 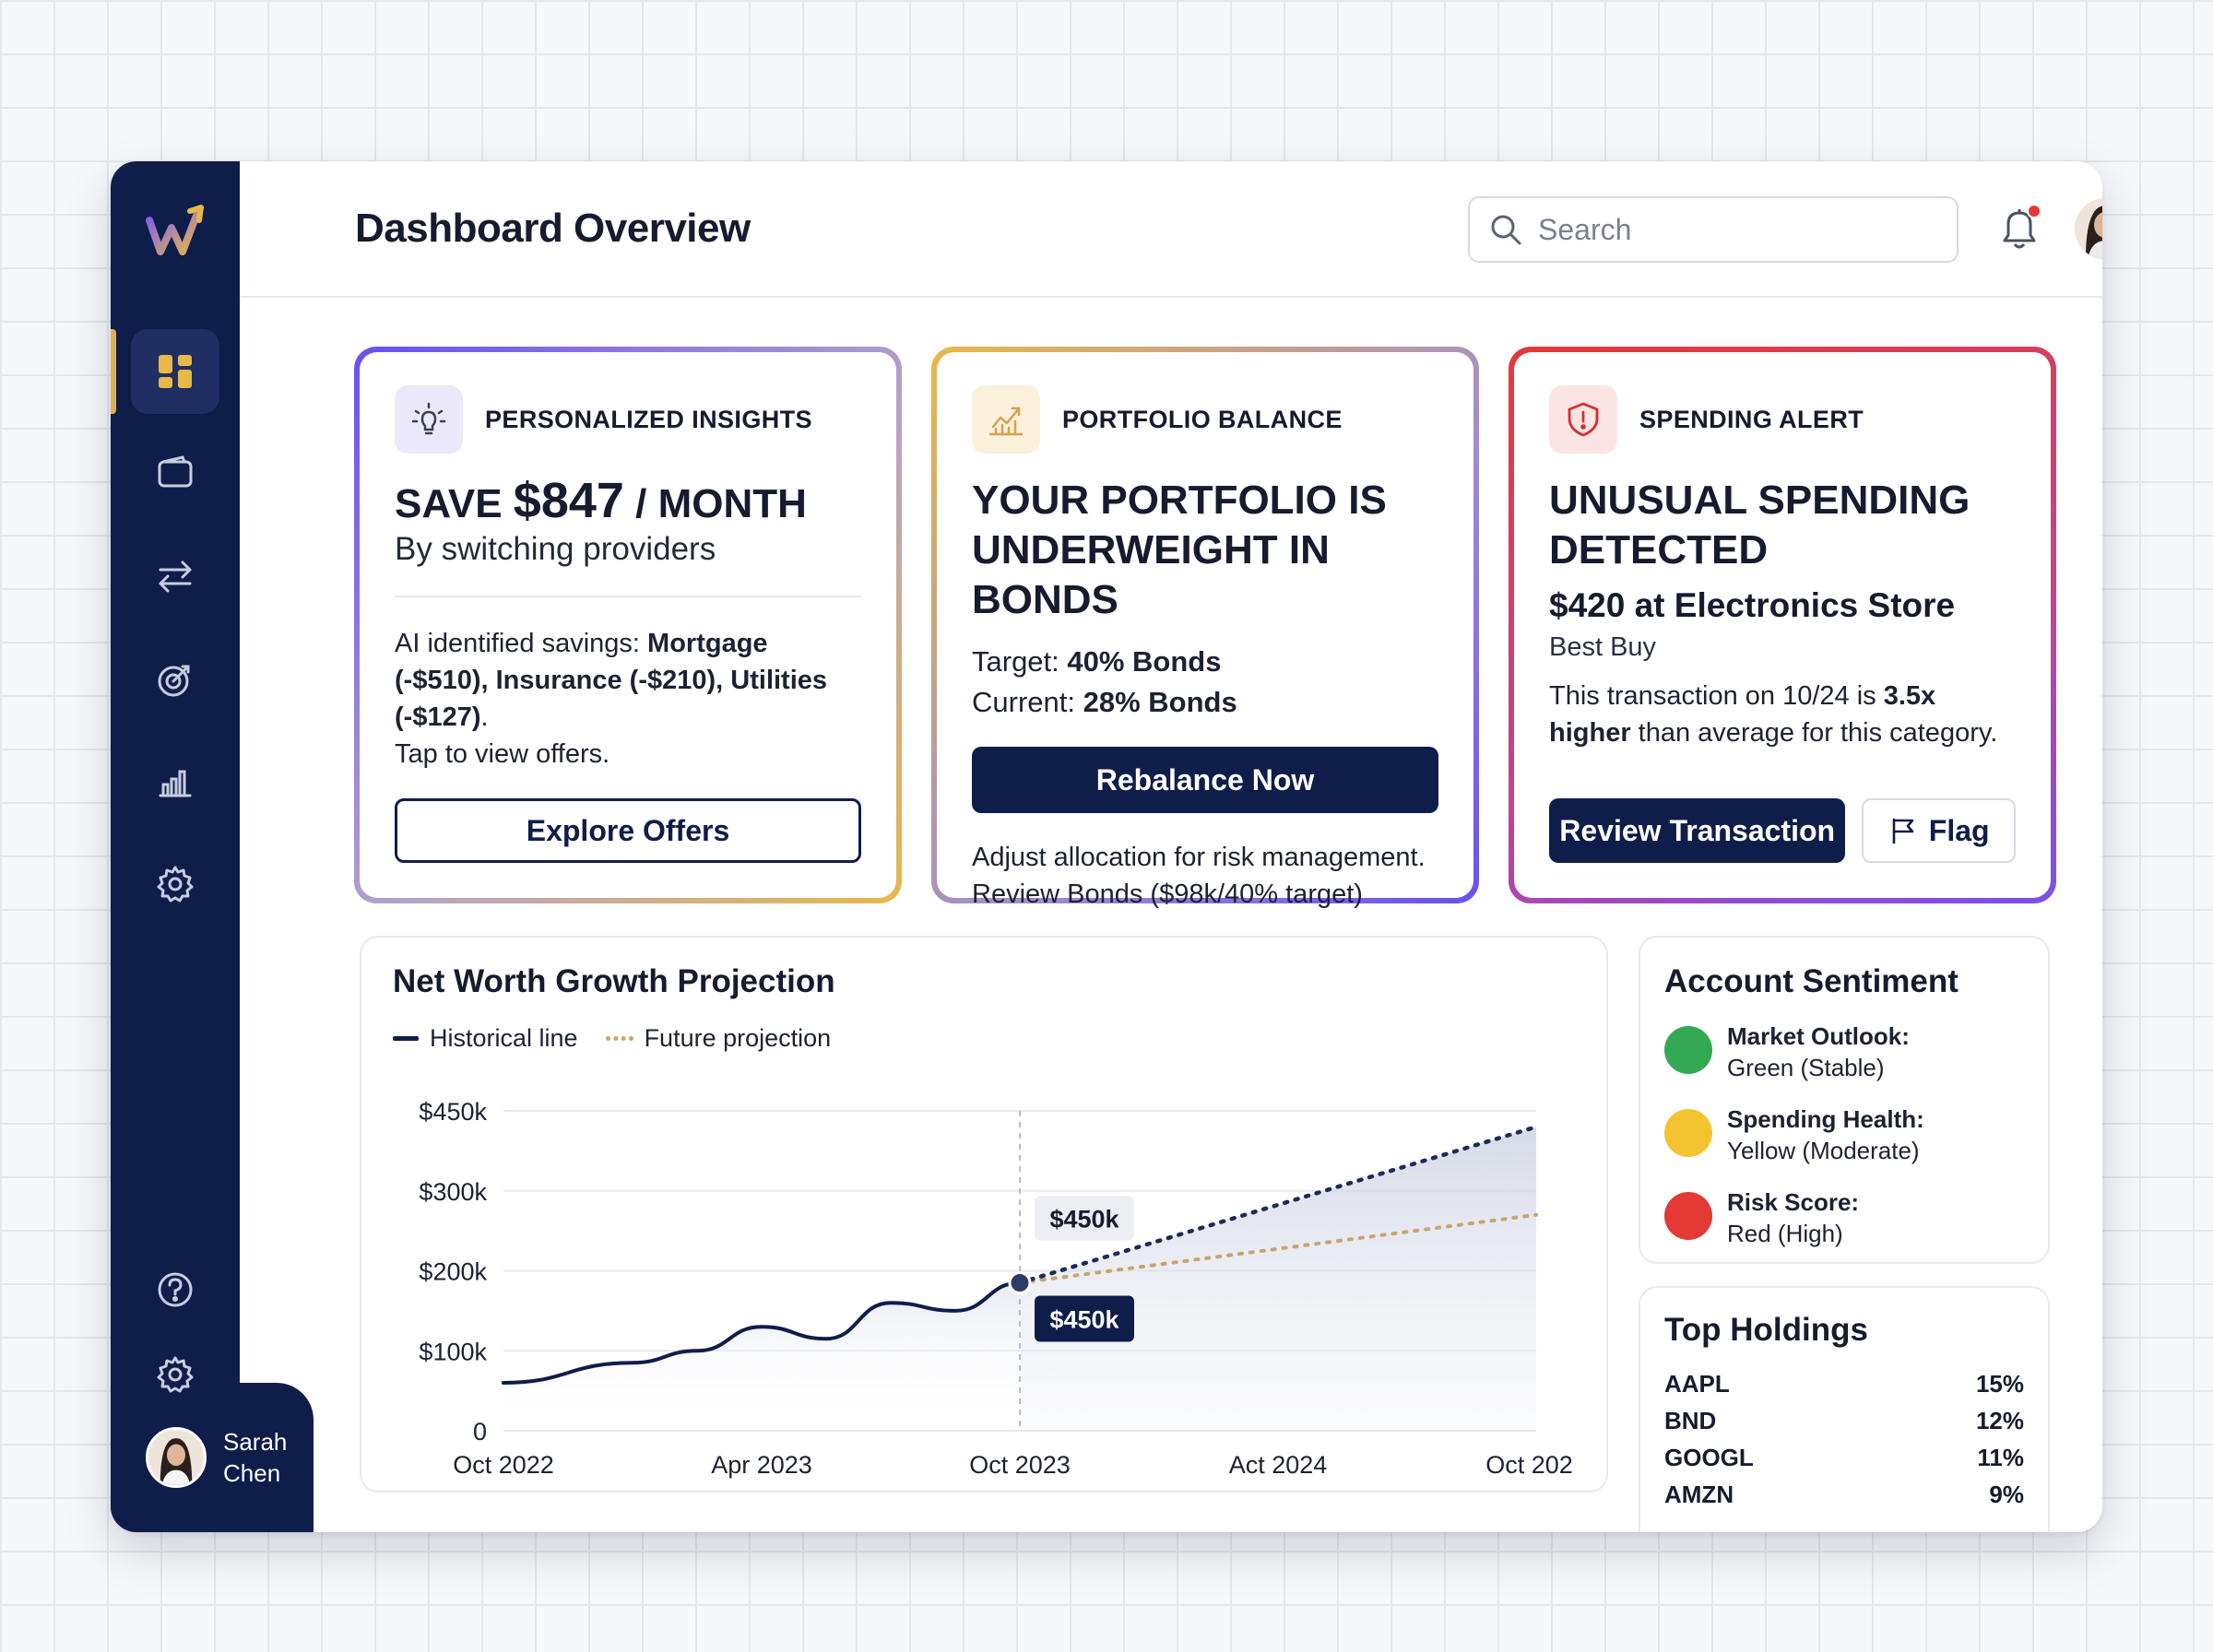 I want to click on notification-dot, so click(x=2034, y=211).